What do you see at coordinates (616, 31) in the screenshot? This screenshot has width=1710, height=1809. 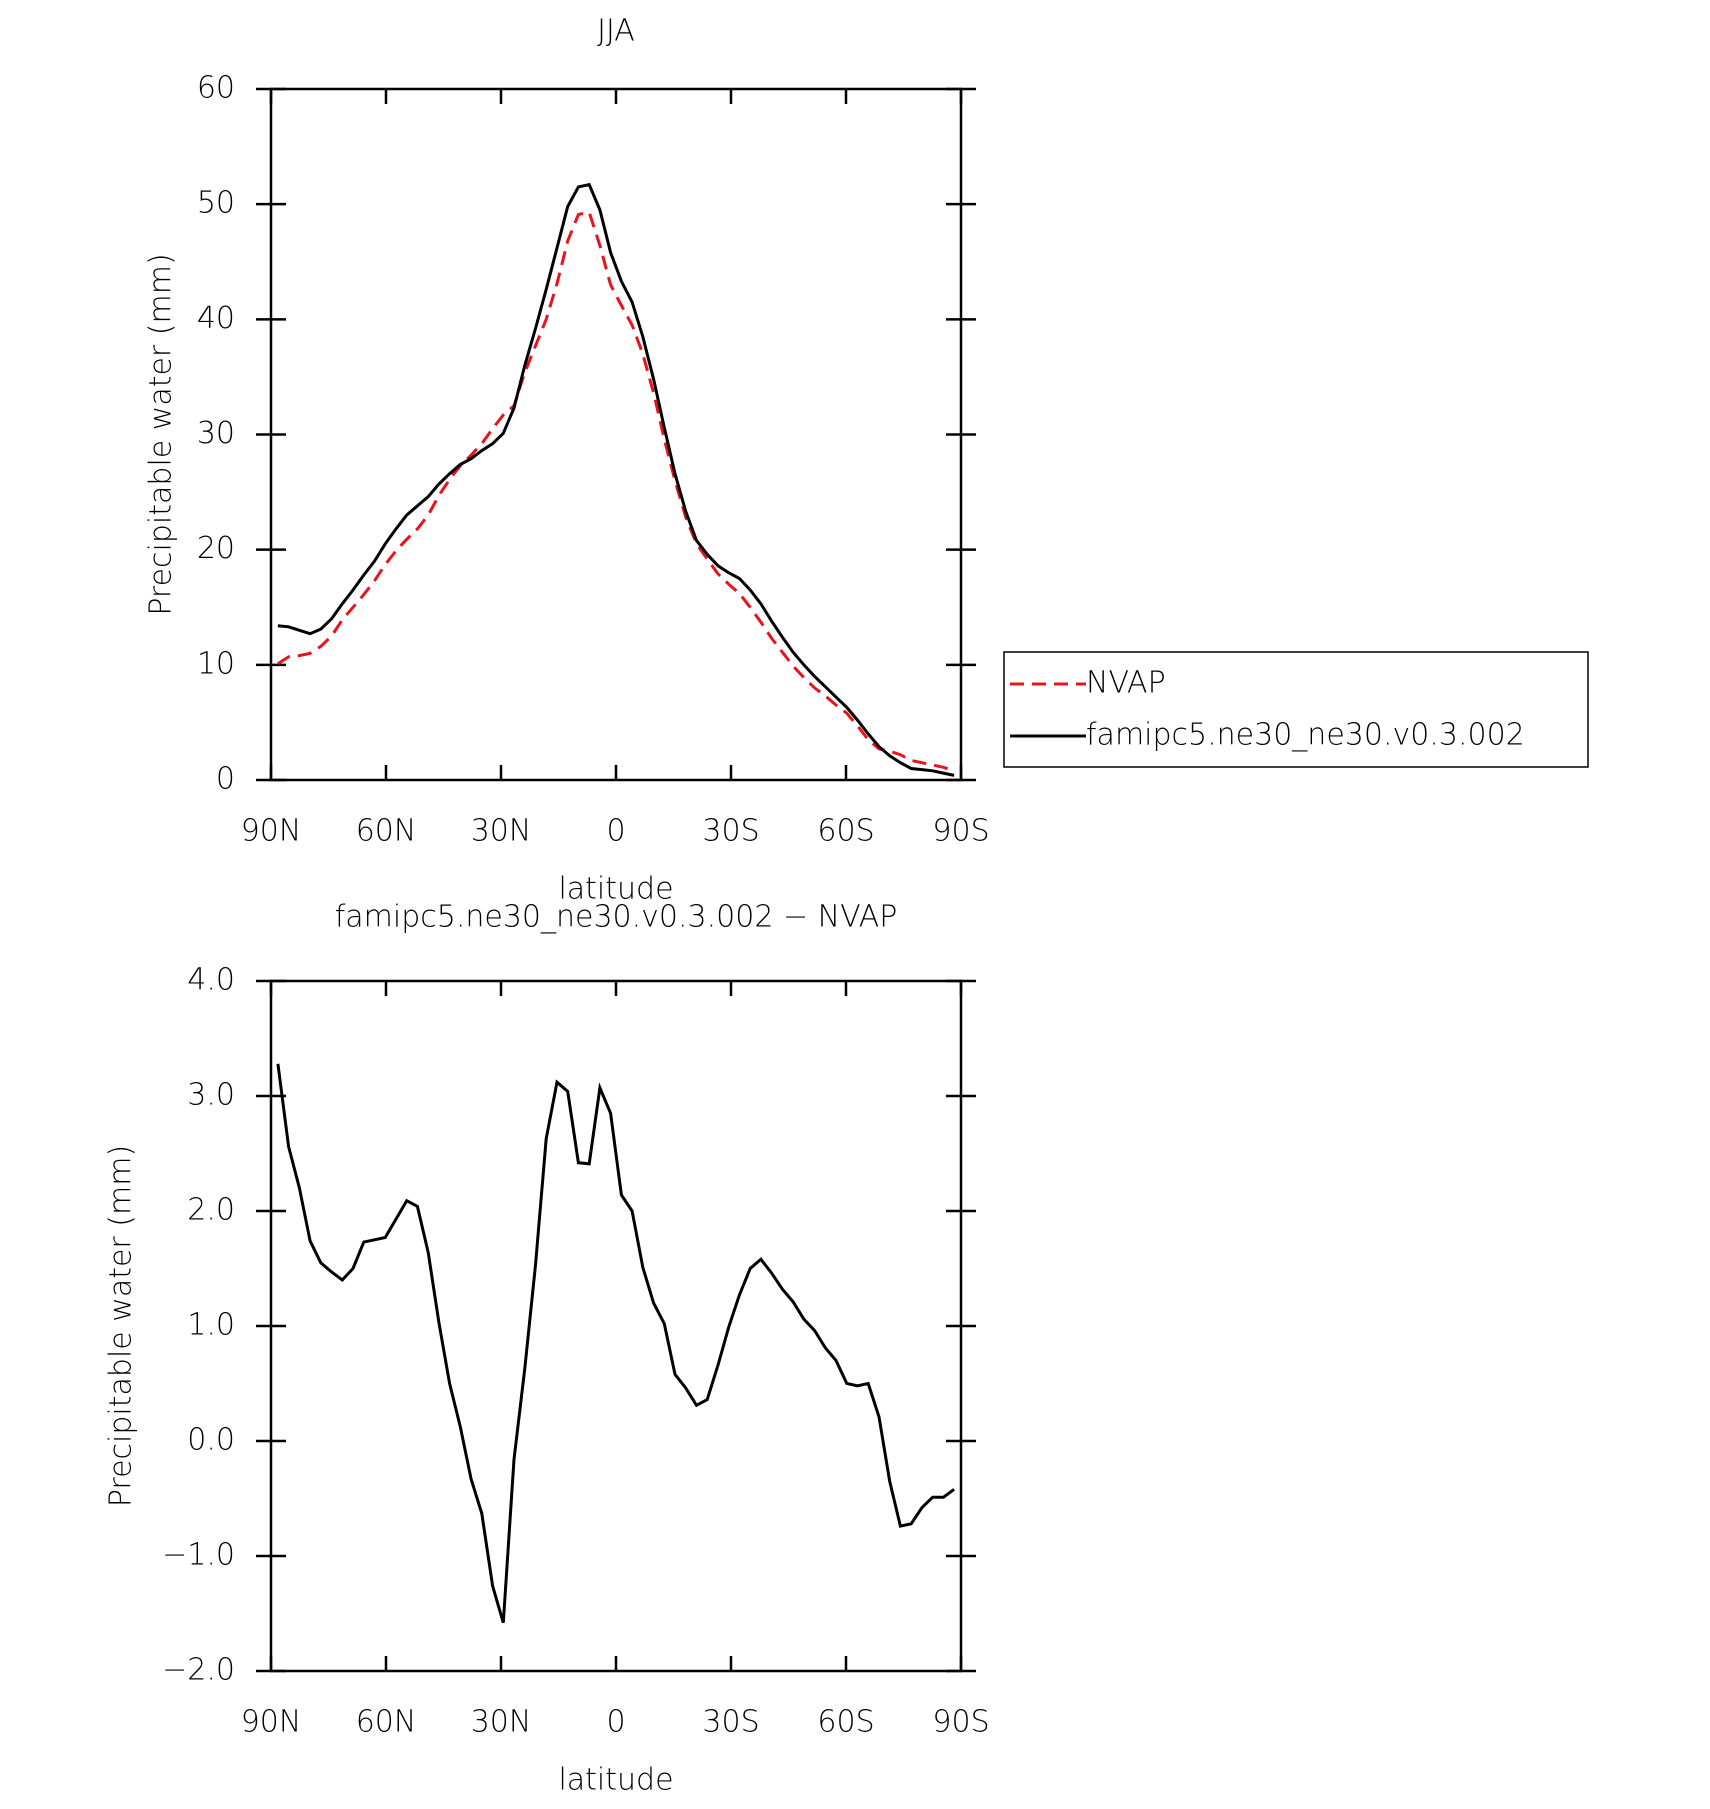 I see `chart-title: JJA` at bounding box center [616, 31].